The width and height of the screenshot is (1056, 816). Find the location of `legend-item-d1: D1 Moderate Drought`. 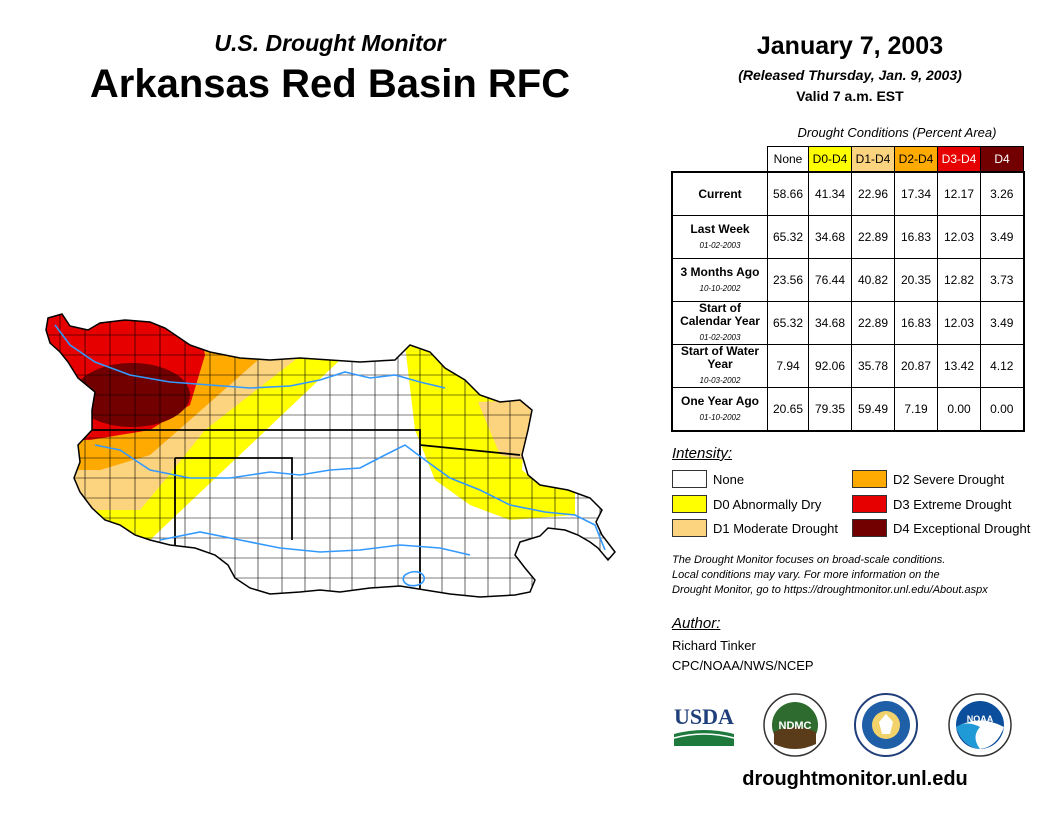

legend-item-d1: D1 Moderate Drought is located at coordinates (755, 528).